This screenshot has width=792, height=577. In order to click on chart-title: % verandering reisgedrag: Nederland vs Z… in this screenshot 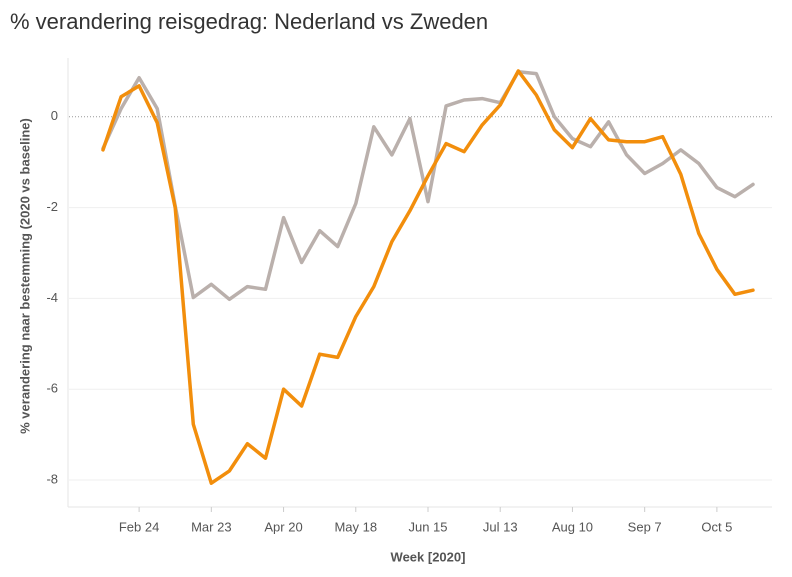, I will do `click(249, 21)`.